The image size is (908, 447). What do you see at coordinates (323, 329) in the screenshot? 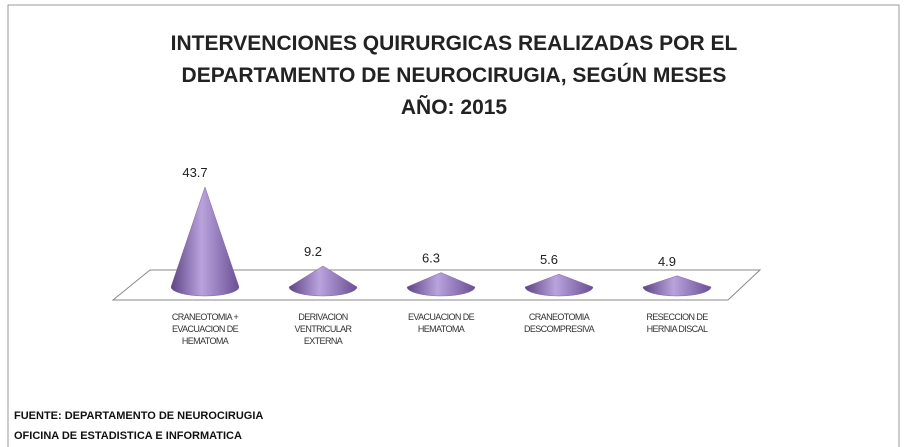
I see `category-label: DERIVACION VENTRICULAR EXTERNA` at bounding box center [323, 329].